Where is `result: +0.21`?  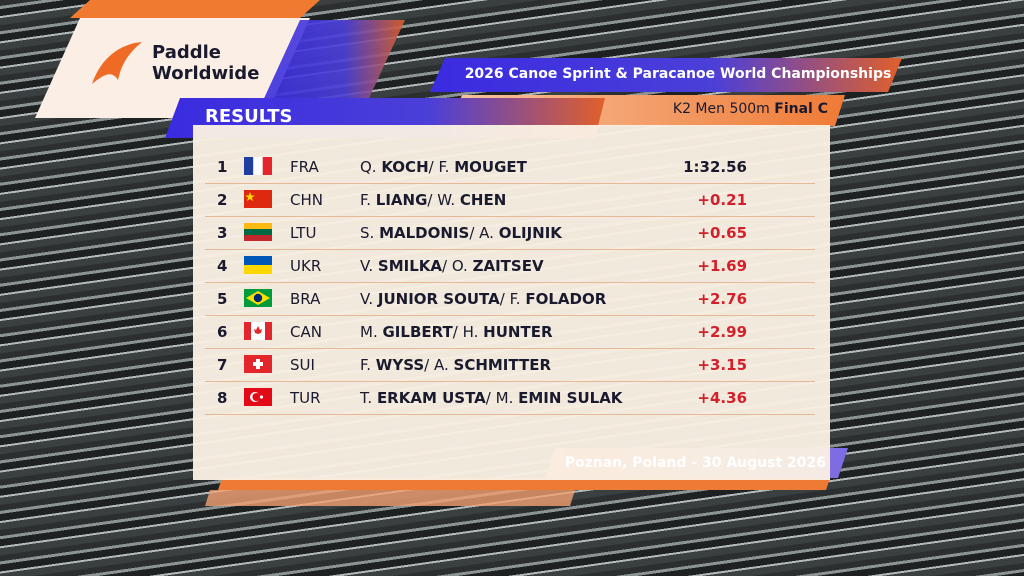
result: +0.21 is located at coordinates (722, 200).